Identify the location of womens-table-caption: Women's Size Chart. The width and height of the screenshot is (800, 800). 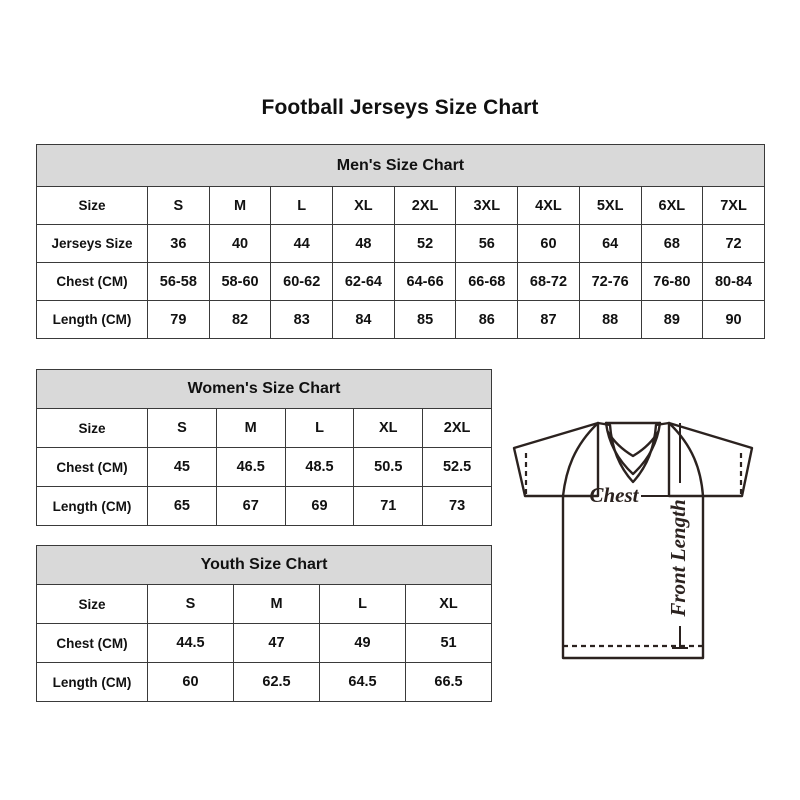
(264, 389).